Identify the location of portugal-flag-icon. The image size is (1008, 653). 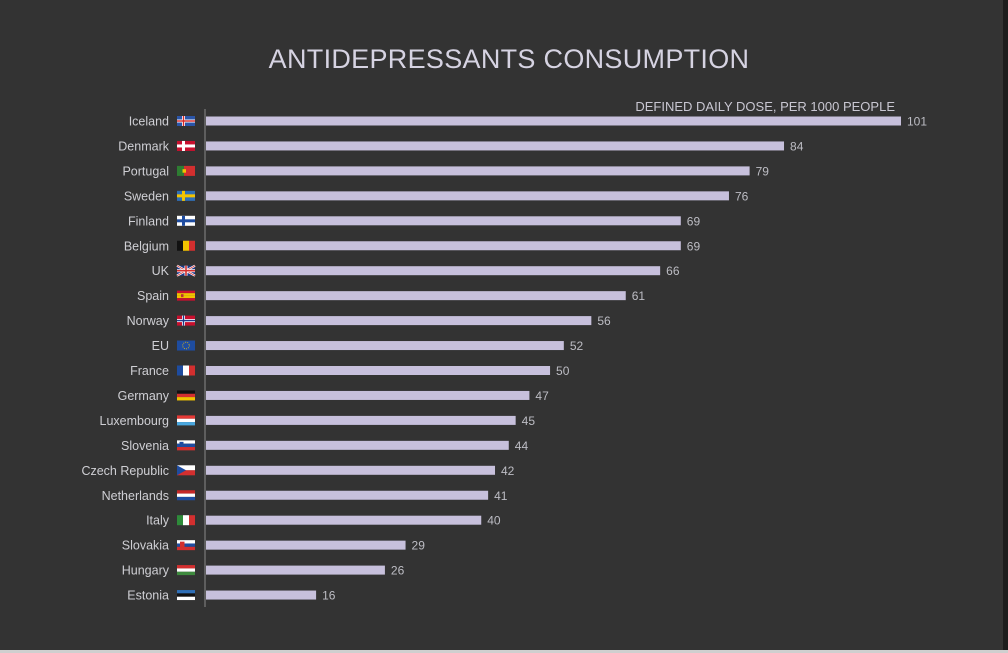
(186, 170).